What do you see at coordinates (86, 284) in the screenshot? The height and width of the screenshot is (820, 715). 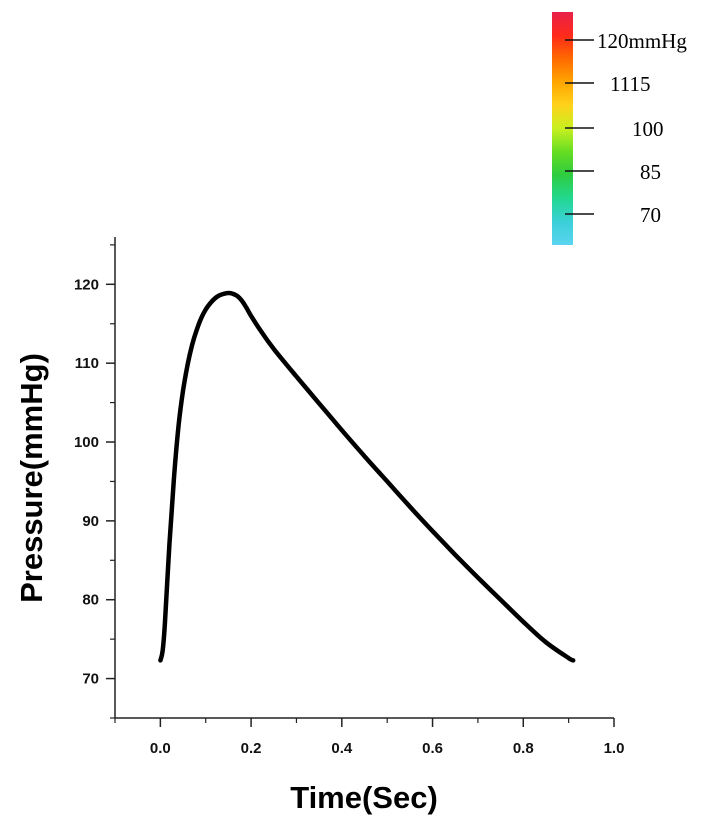 I see `y-tick-label: 120` at bounding box center [86, 284].